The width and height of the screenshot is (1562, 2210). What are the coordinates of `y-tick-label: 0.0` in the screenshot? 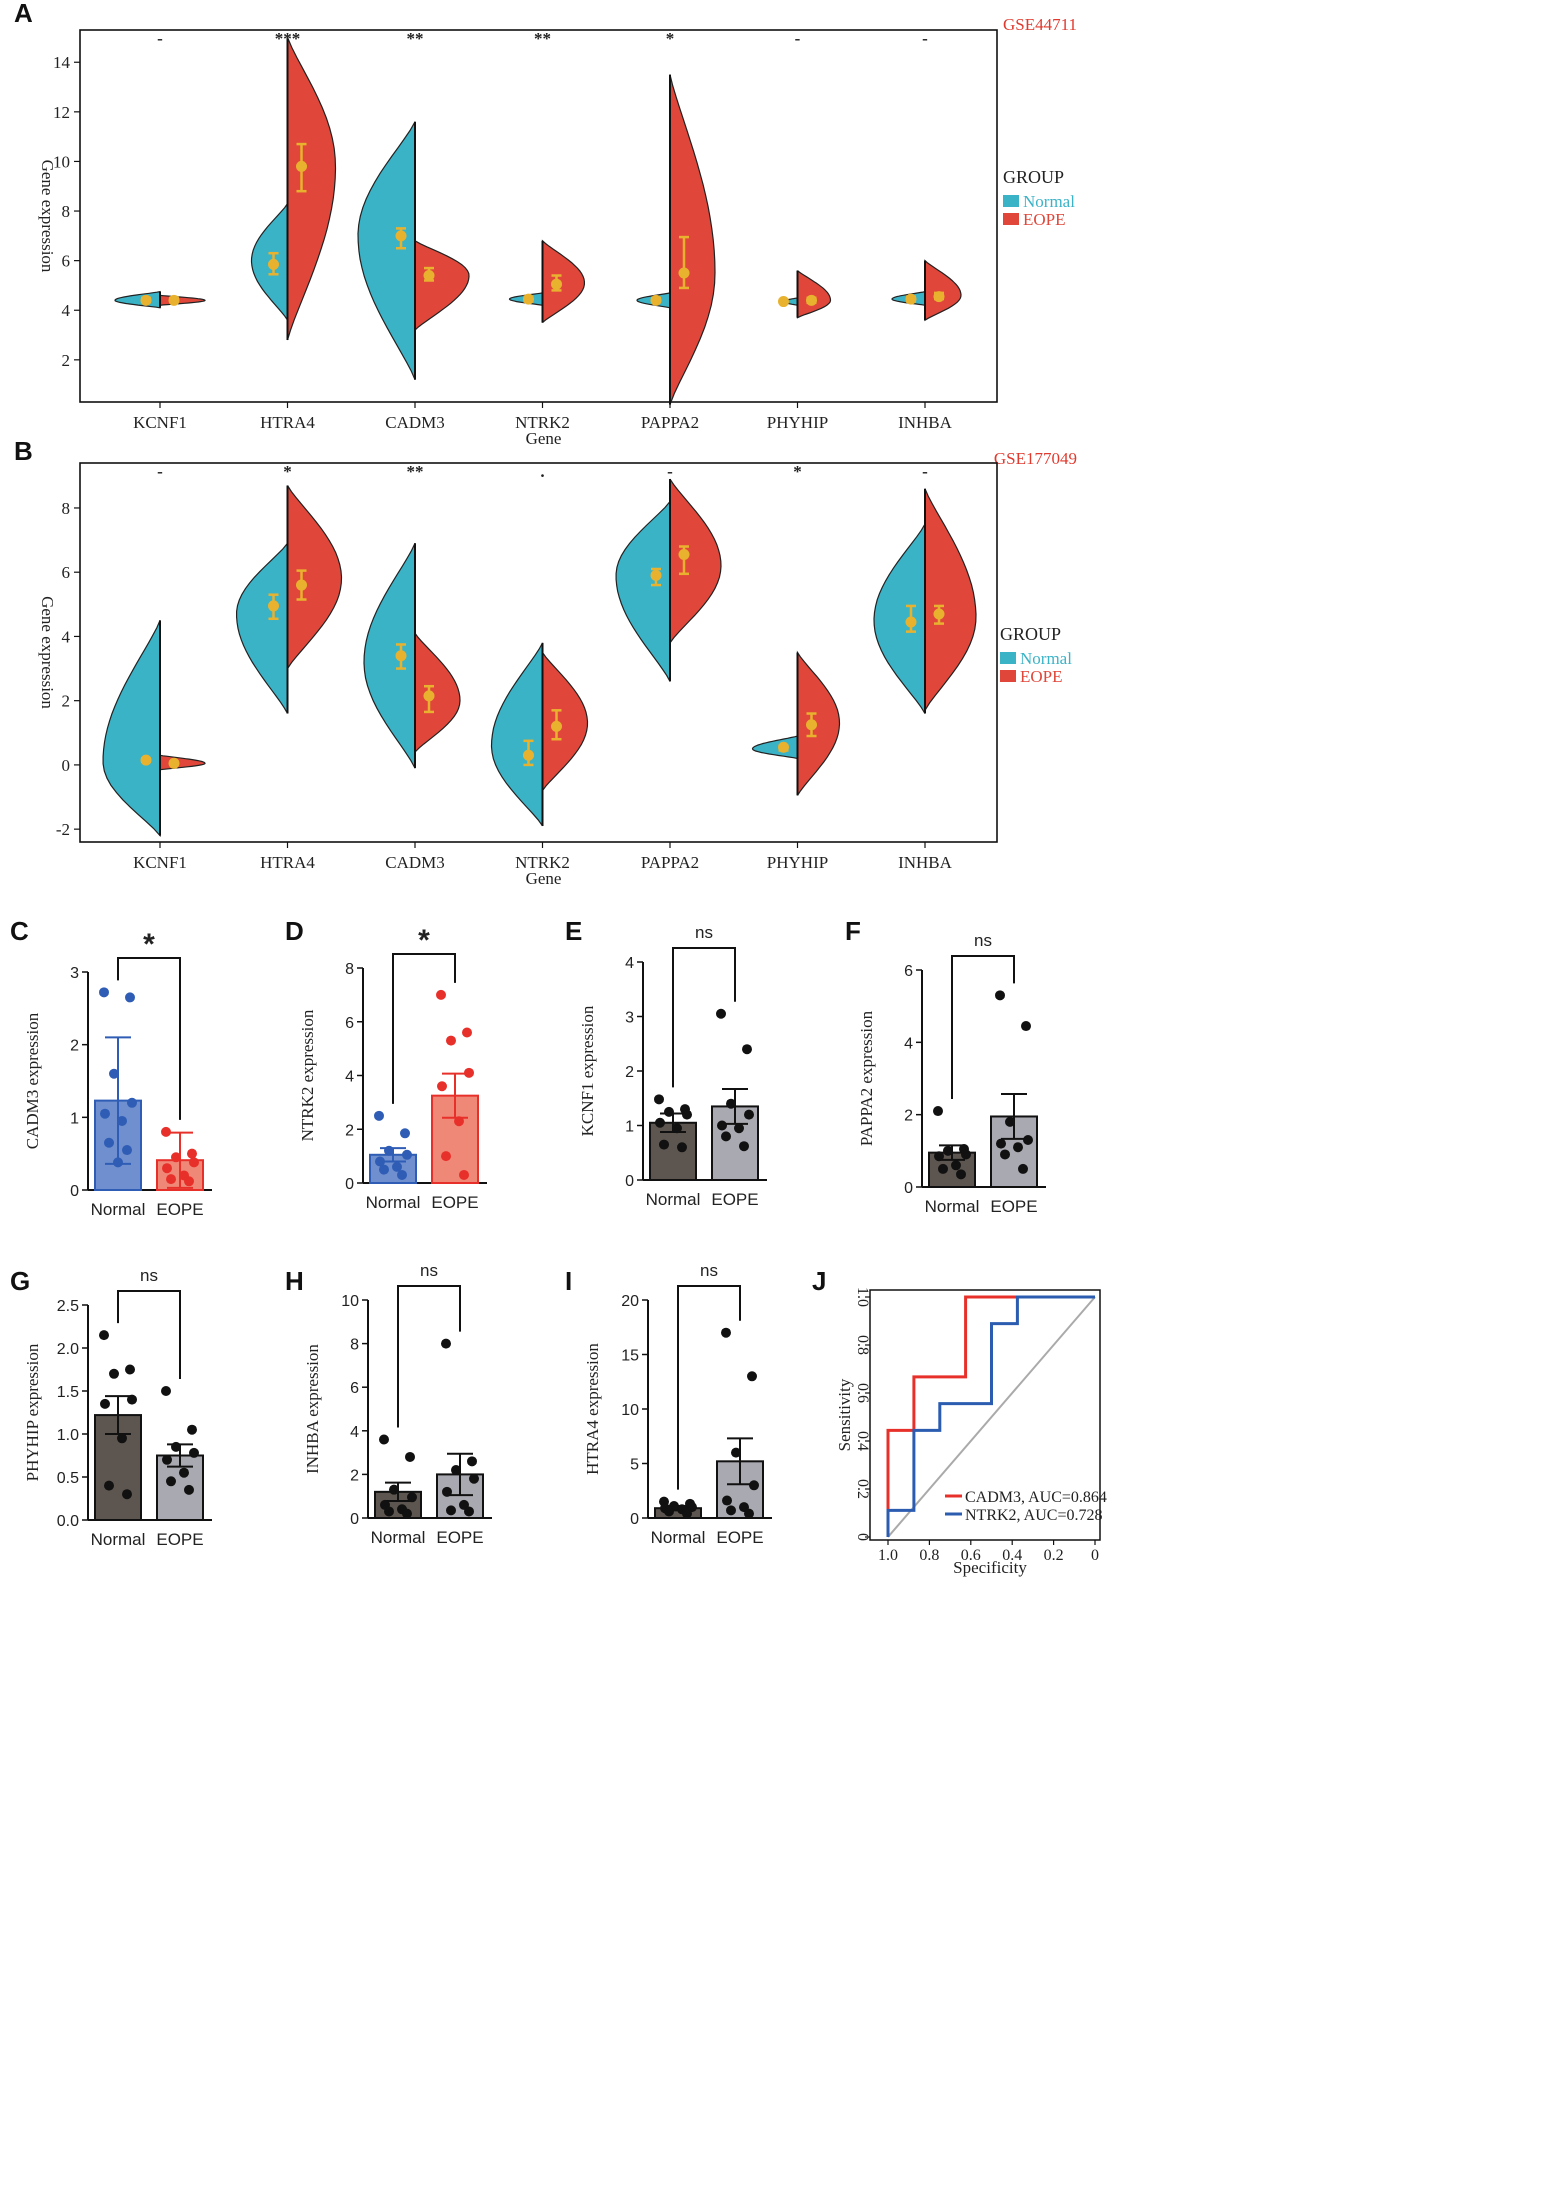 It's located at (68, 1521).